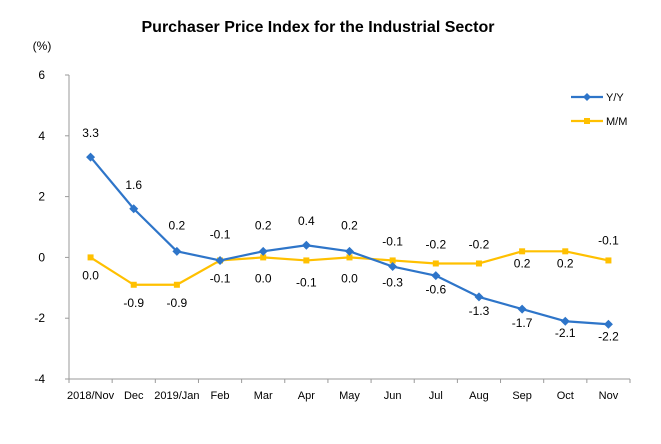  I want to click on yy-data-label: -0.6, so click(435, 290).